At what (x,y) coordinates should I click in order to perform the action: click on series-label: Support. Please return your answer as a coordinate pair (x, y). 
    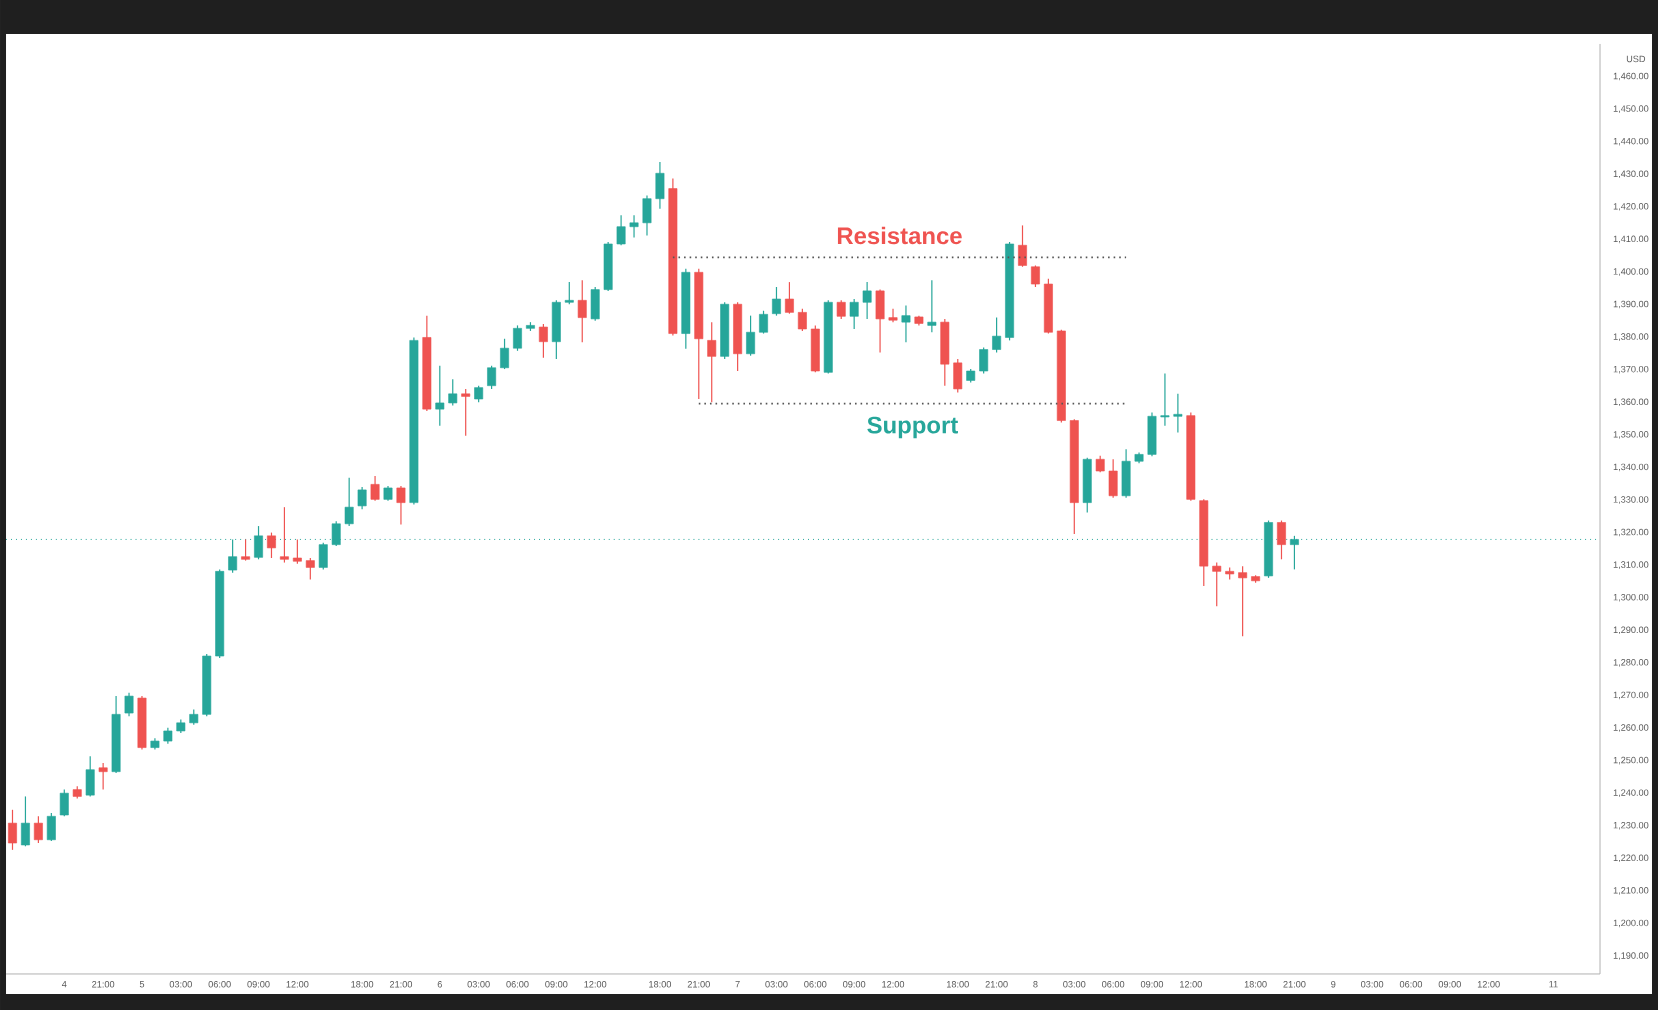
    Looking at the image, I should click on (912, 427).